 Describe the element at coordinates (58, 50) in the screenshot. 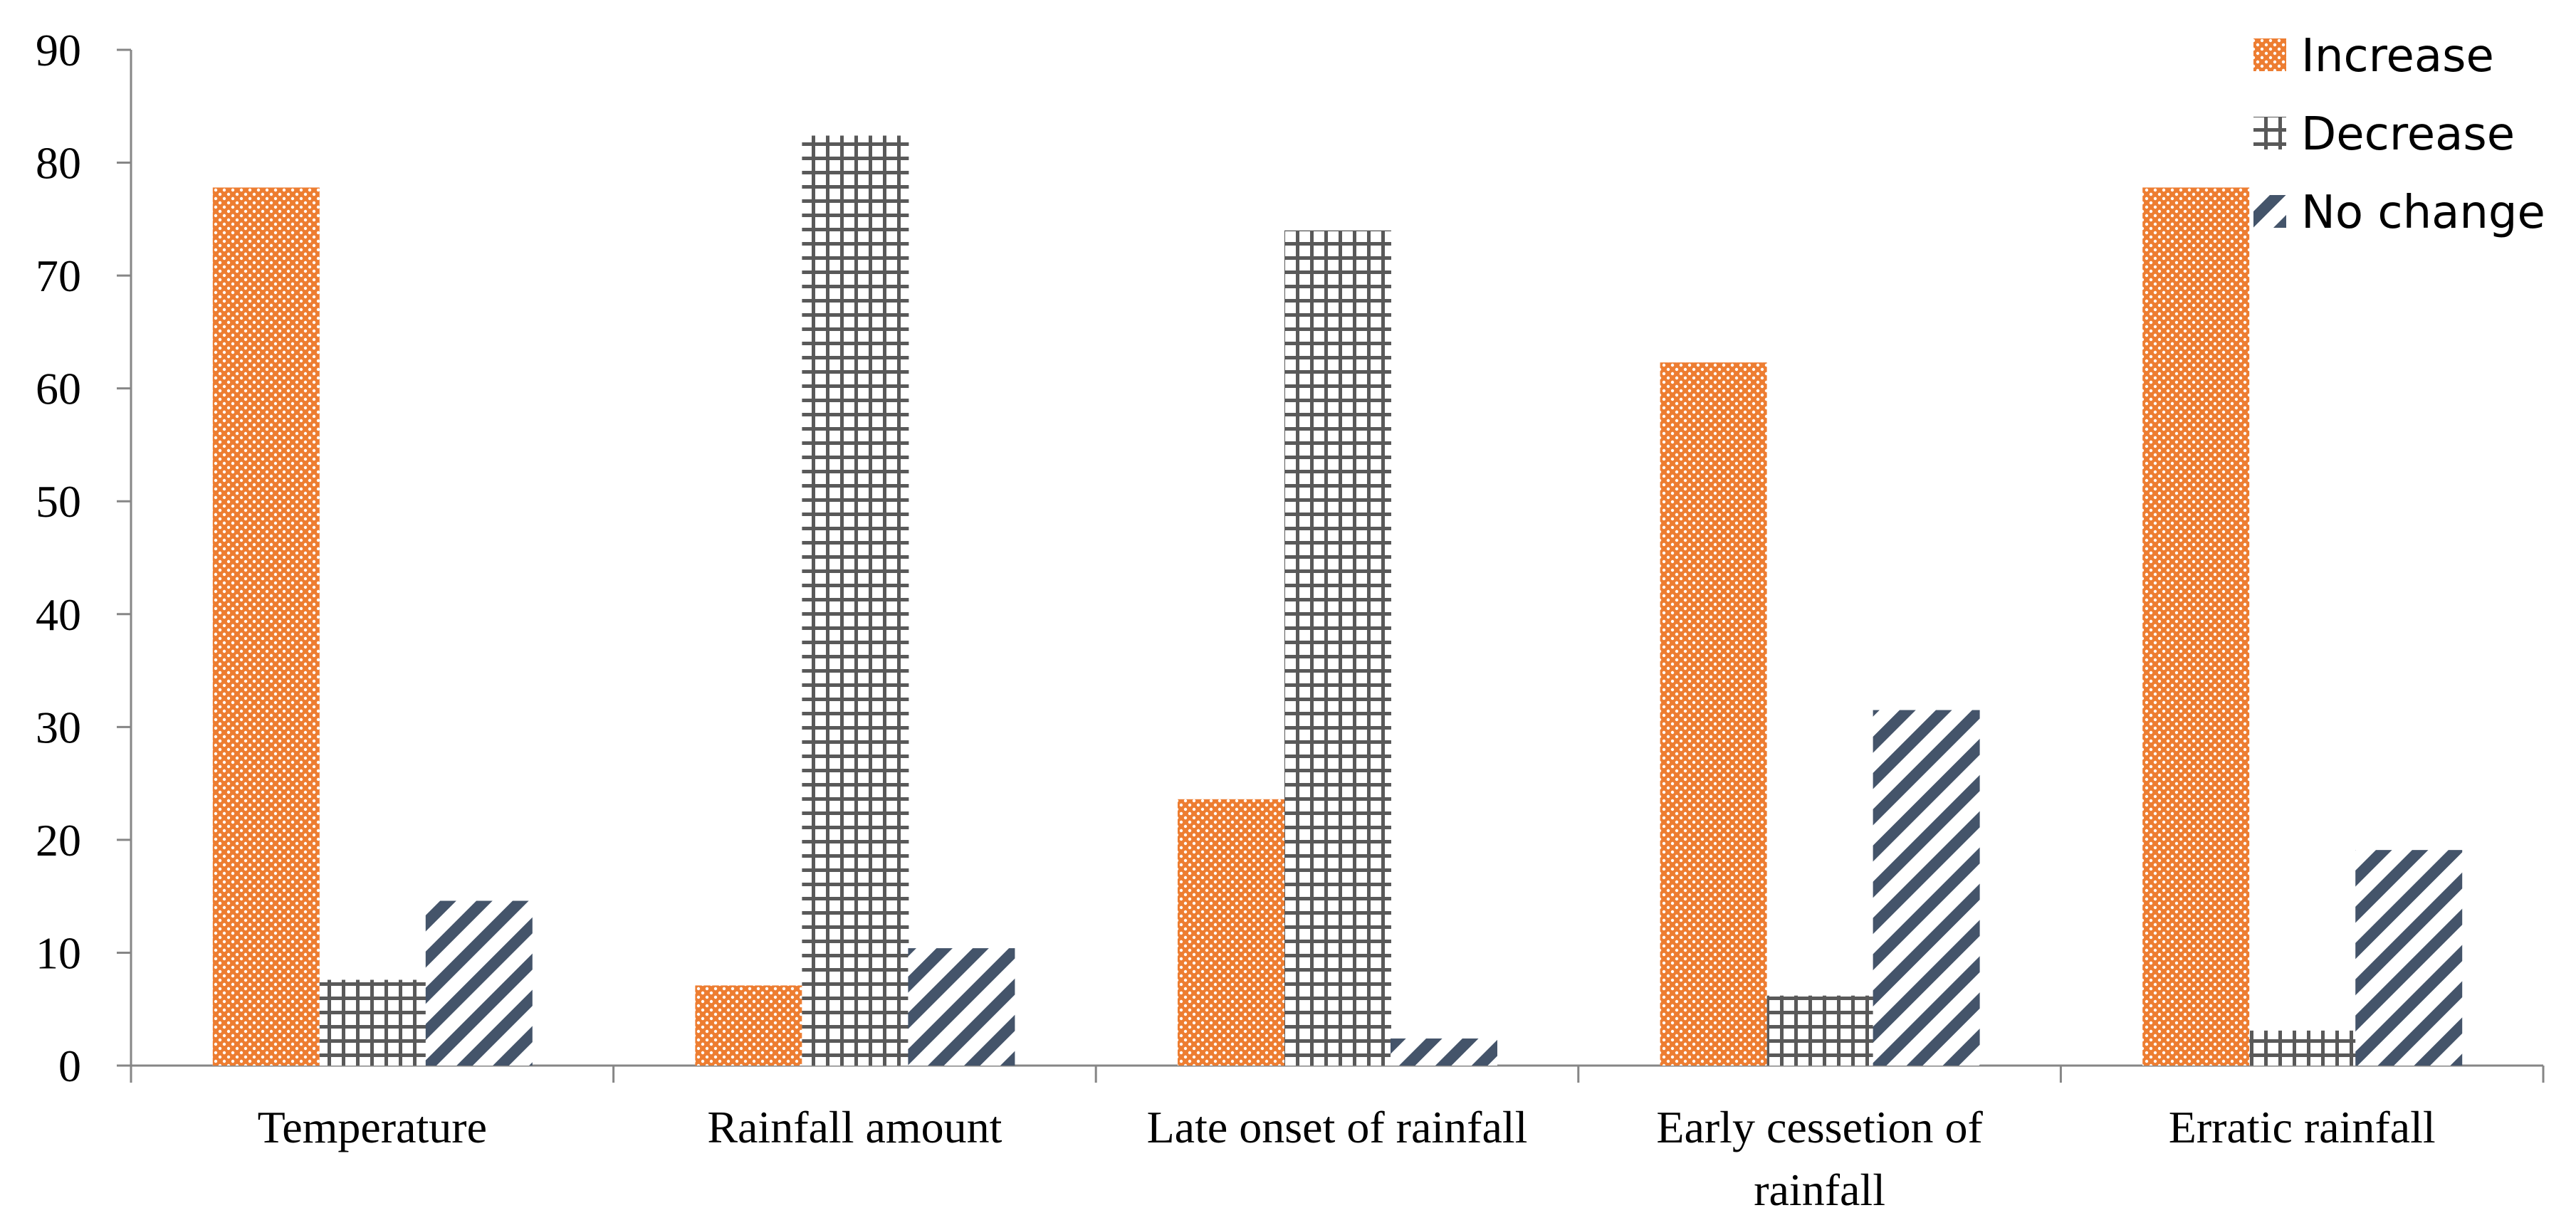

I see `y-tick-label: 90` at that location.